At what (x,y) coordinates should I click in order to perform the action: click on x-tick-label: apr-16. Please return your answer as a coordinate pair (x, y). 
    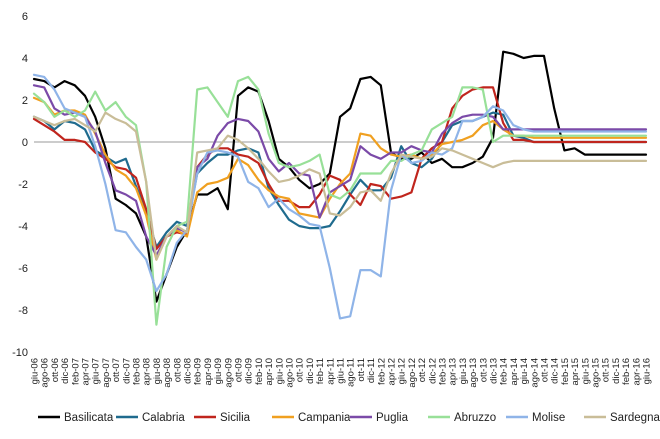
    Looking at the image, I should click on (636, 371).